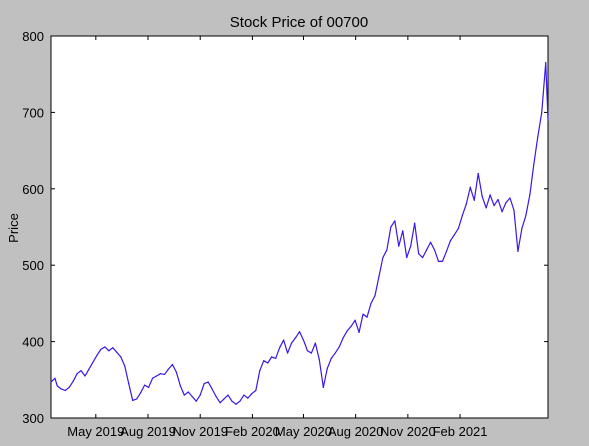 The image size is (589, 446). What do you see at coordinates (33, 36) in the screenshot?
I see `y-tick-label: 800` at bounding box center [33, 36].